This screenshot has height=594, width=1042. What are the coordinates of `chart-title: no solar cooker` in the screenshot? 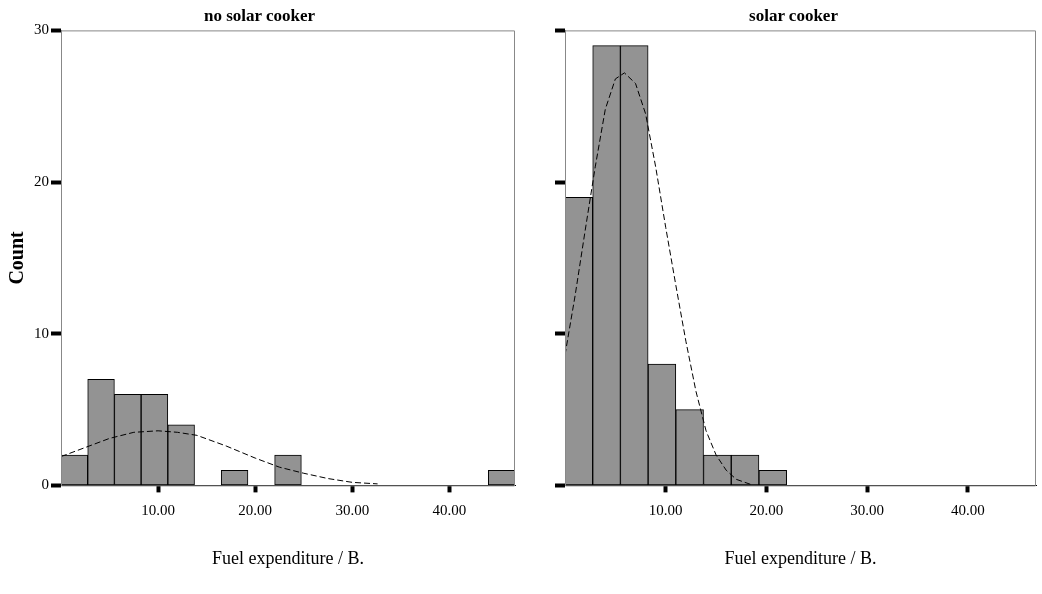 It's located at (259, 15).